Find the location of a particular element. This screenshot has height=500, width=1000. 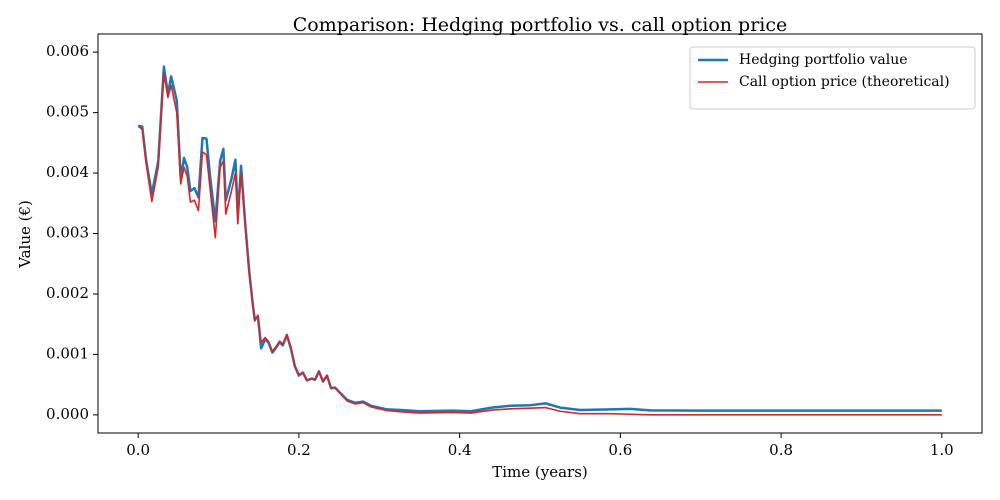

x-tick-label: 0.6 is located at coordinates (620, 450).